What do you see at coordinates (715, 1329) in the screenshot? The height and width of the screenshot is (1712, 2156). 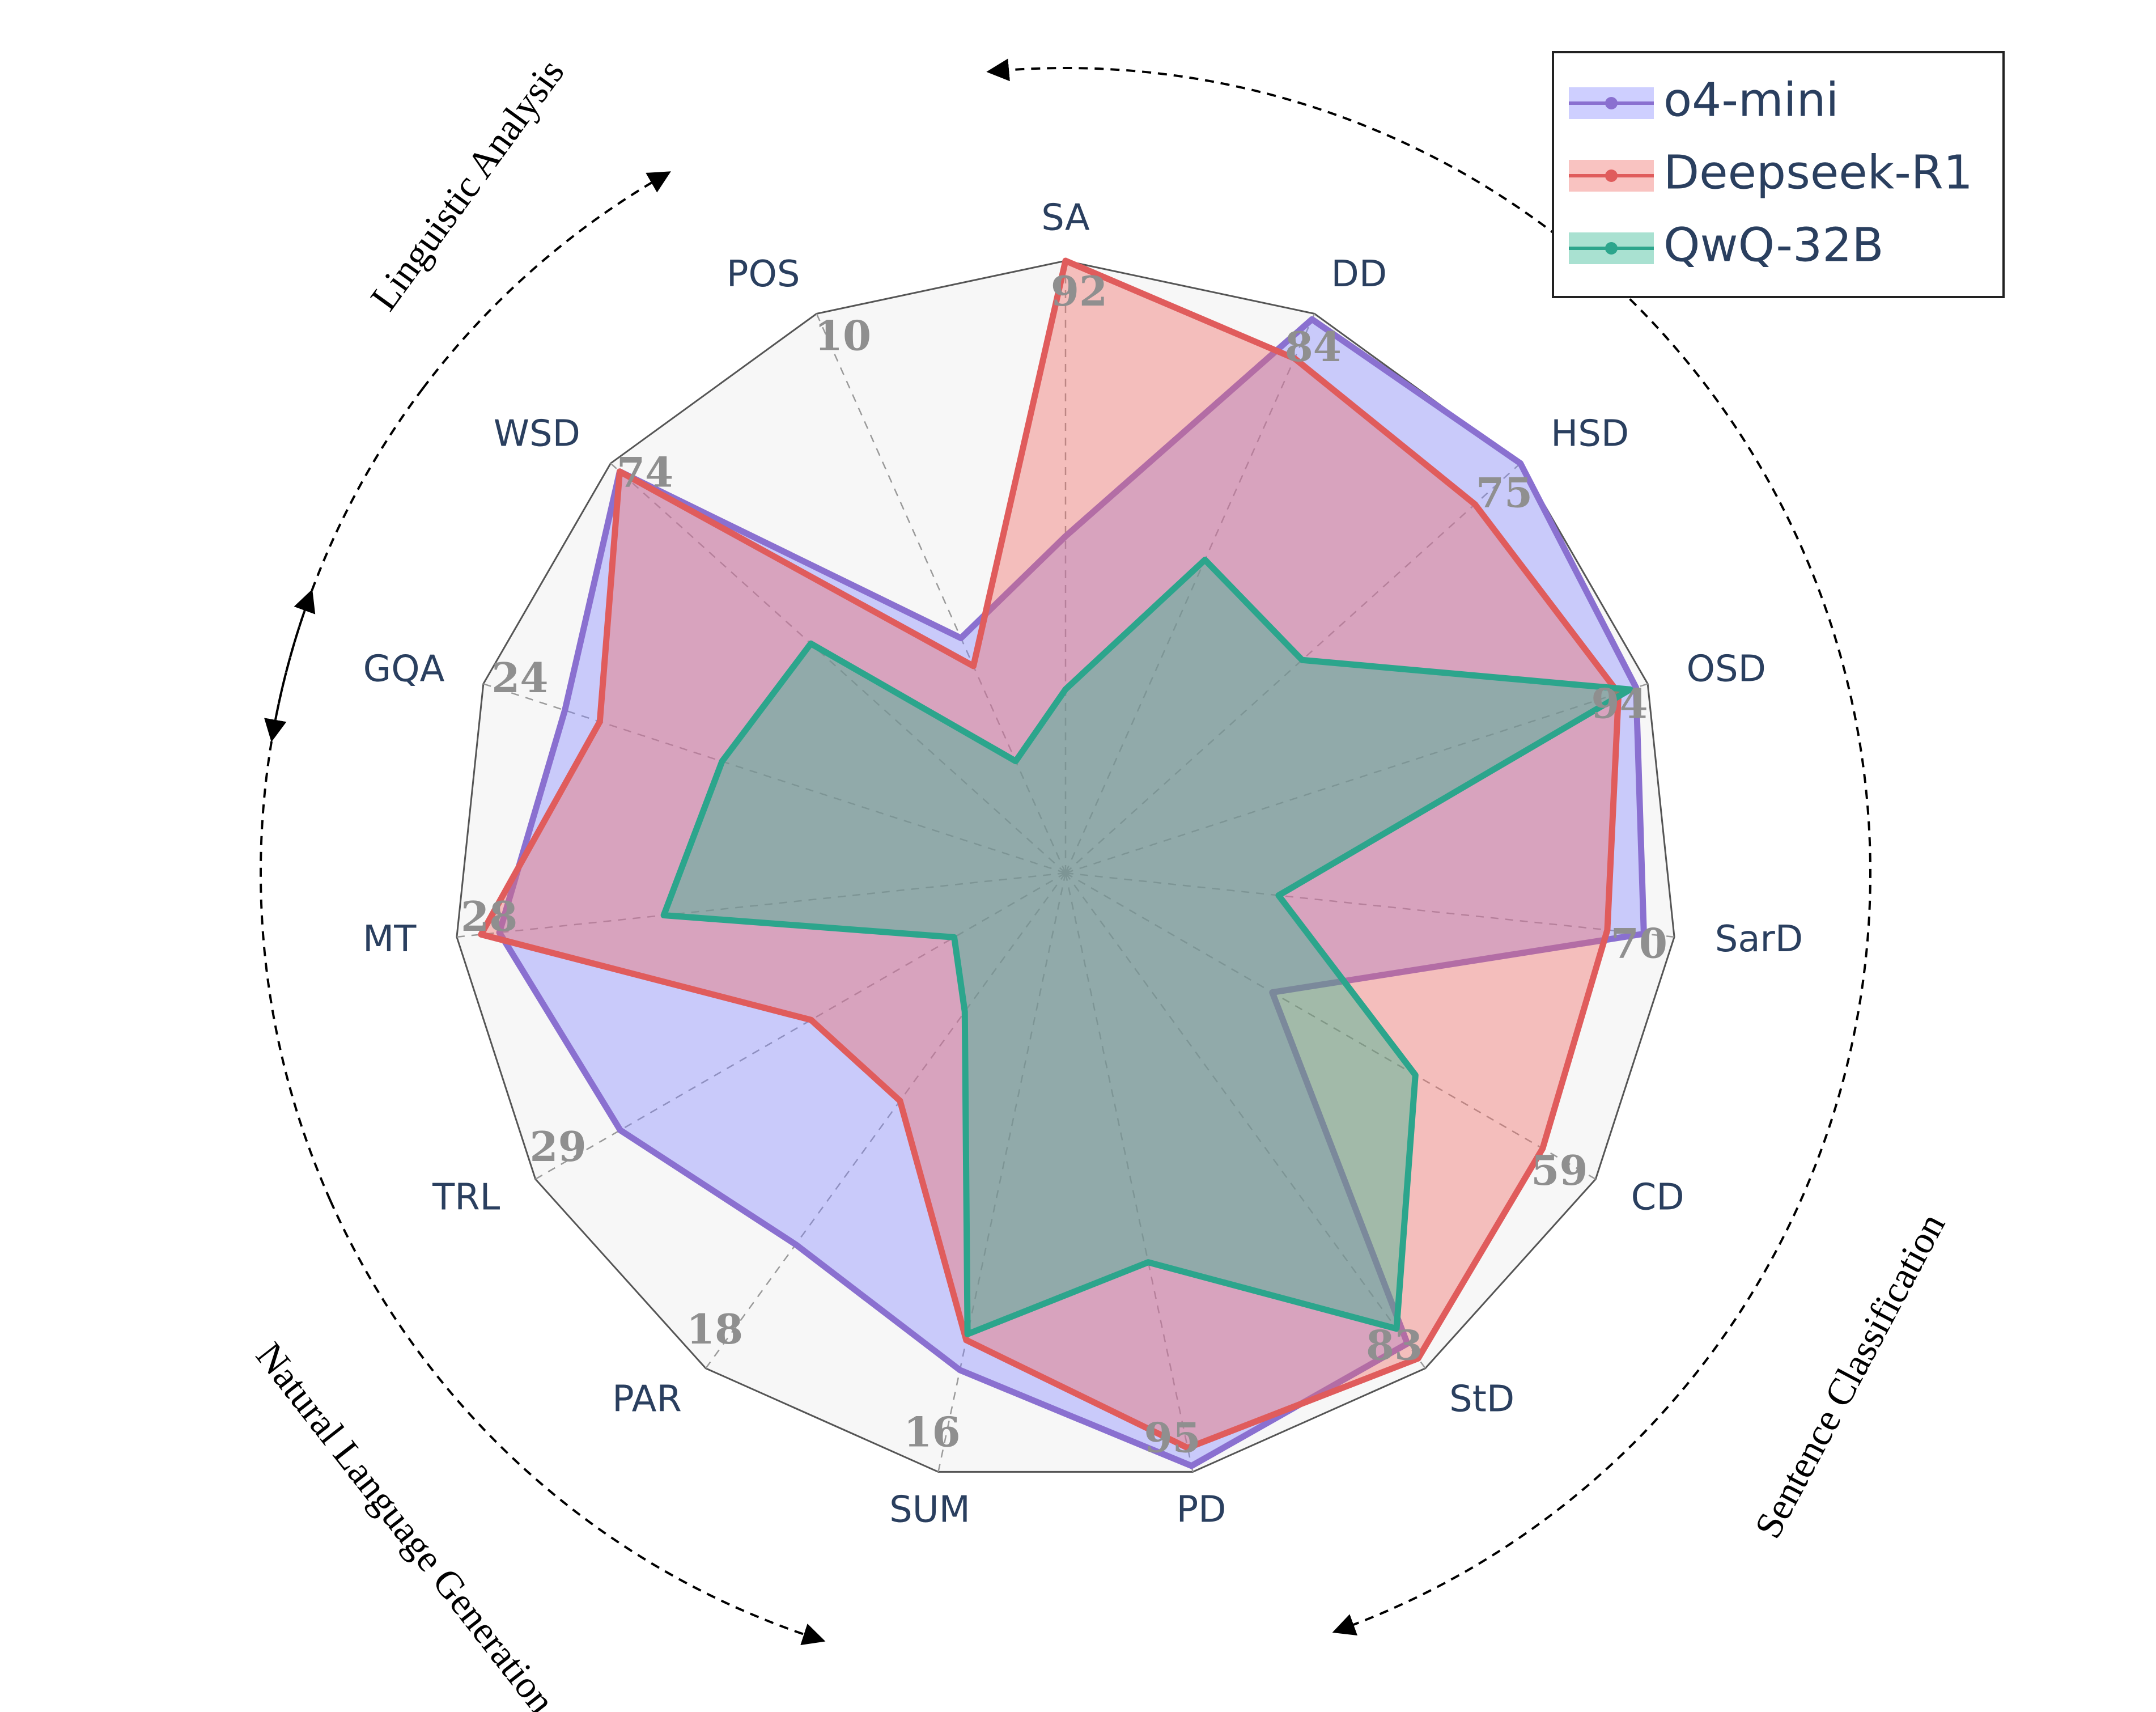 I see `max-label-par: 18` at bounding box center [715, 1329].